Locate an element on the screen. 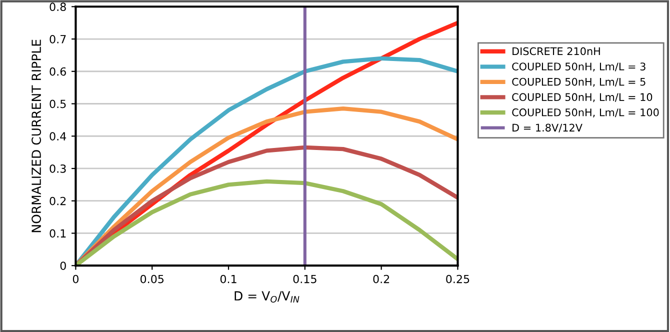 The width and height of the screenshot is (670, 332). x-tick-label: 0.15 is located at coordinates (304, 279).